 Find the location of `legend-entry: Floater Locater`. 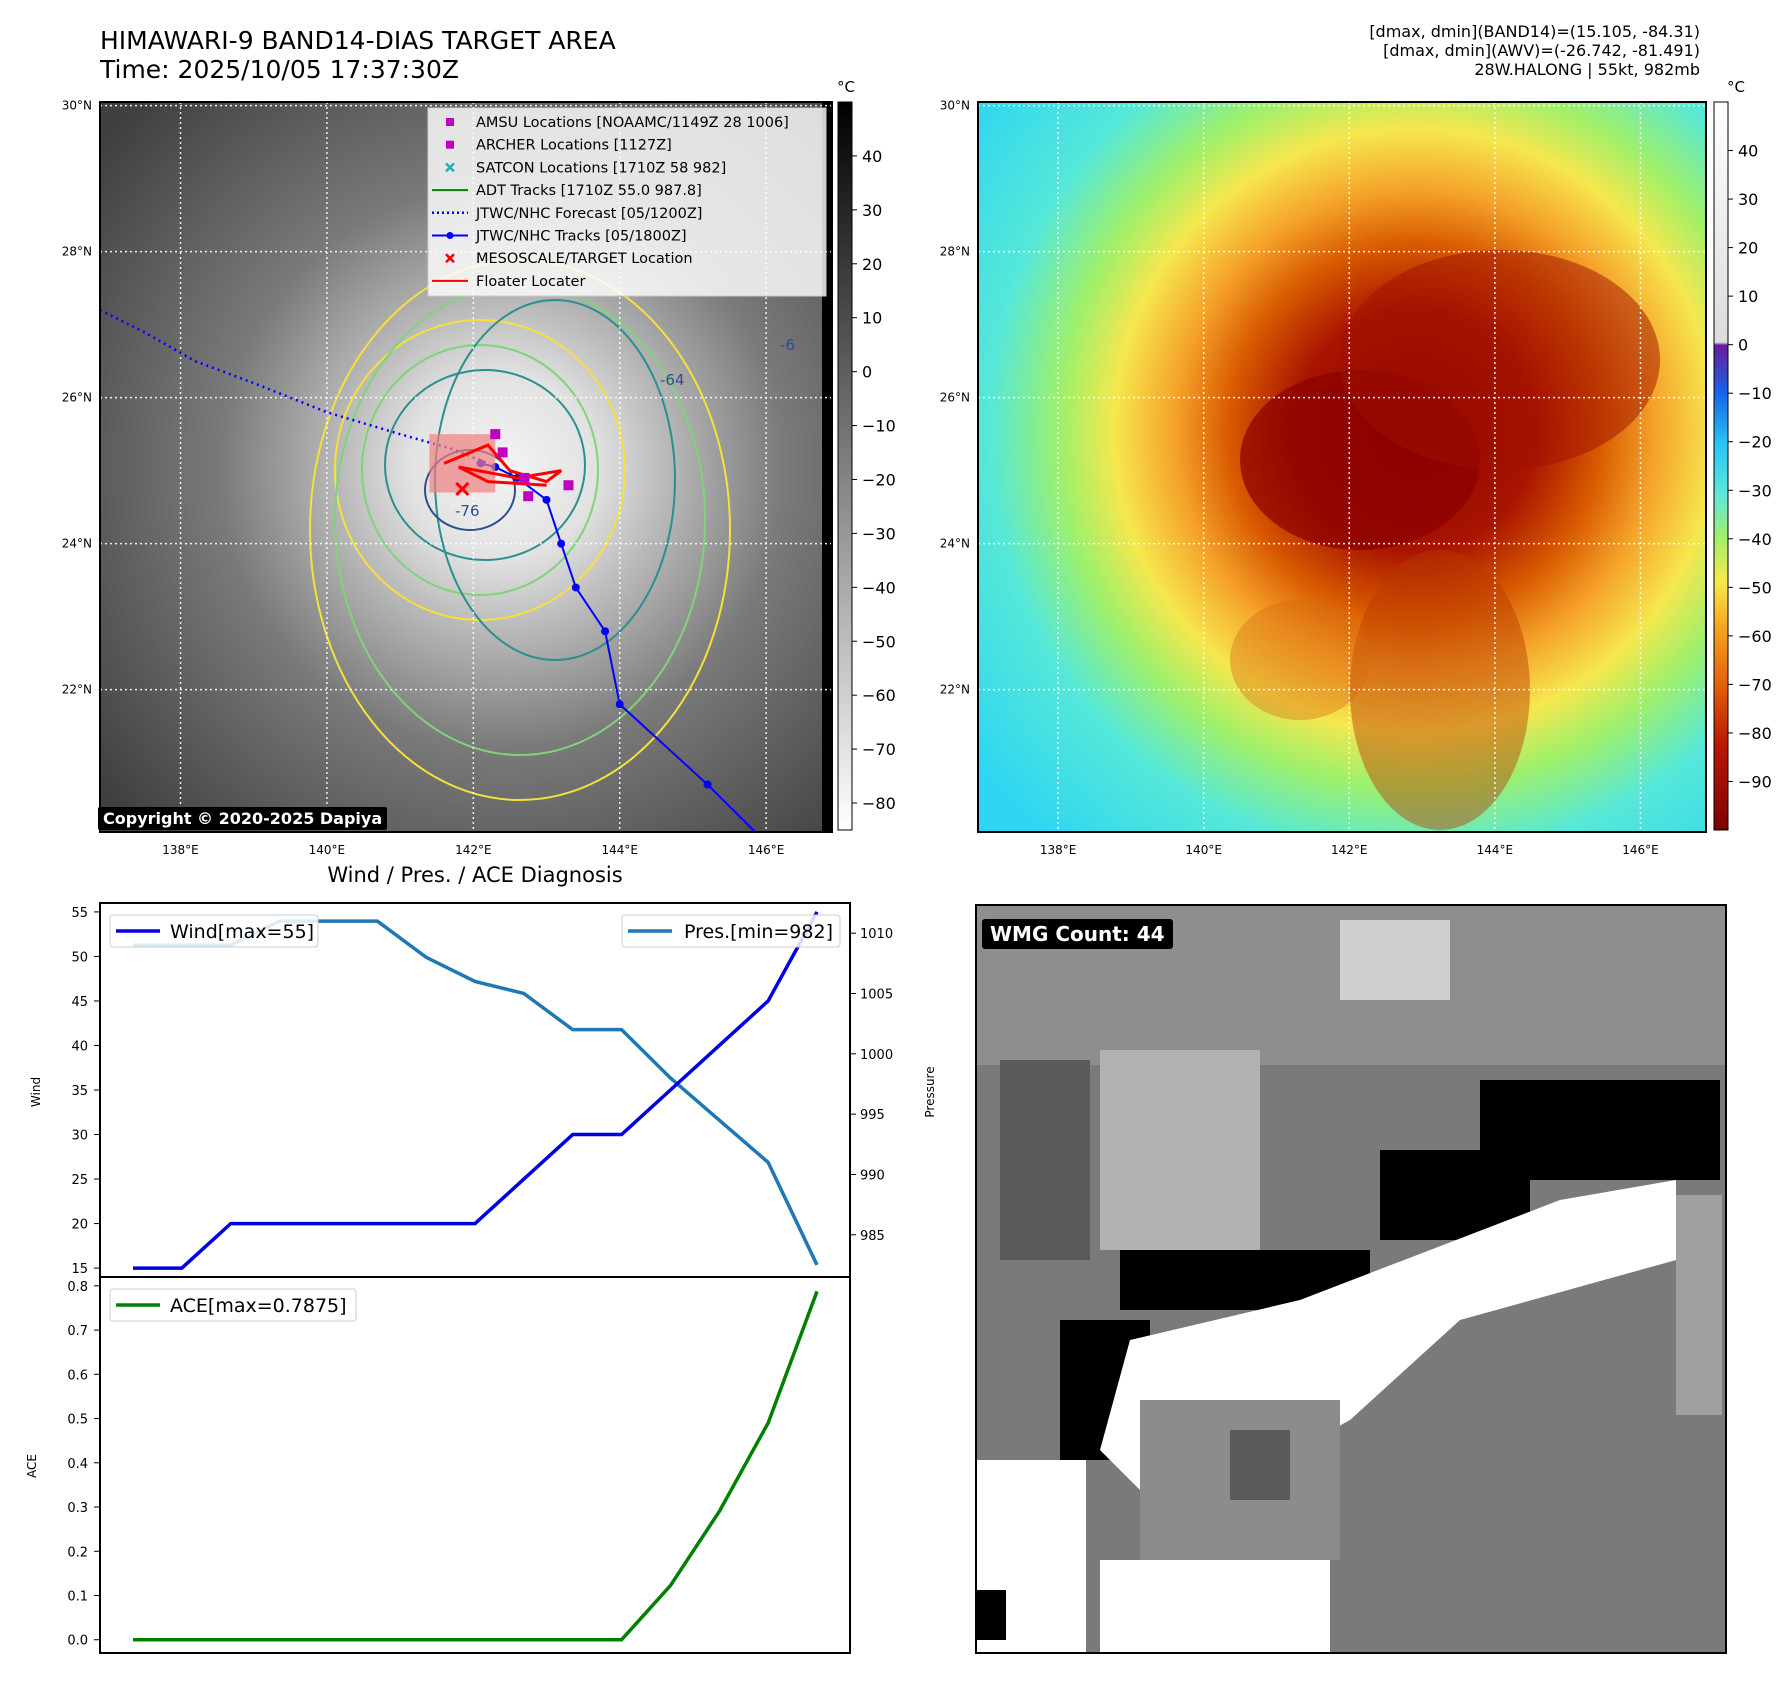

legend-entry: Floater Locater is located at coordinates (508, 282).